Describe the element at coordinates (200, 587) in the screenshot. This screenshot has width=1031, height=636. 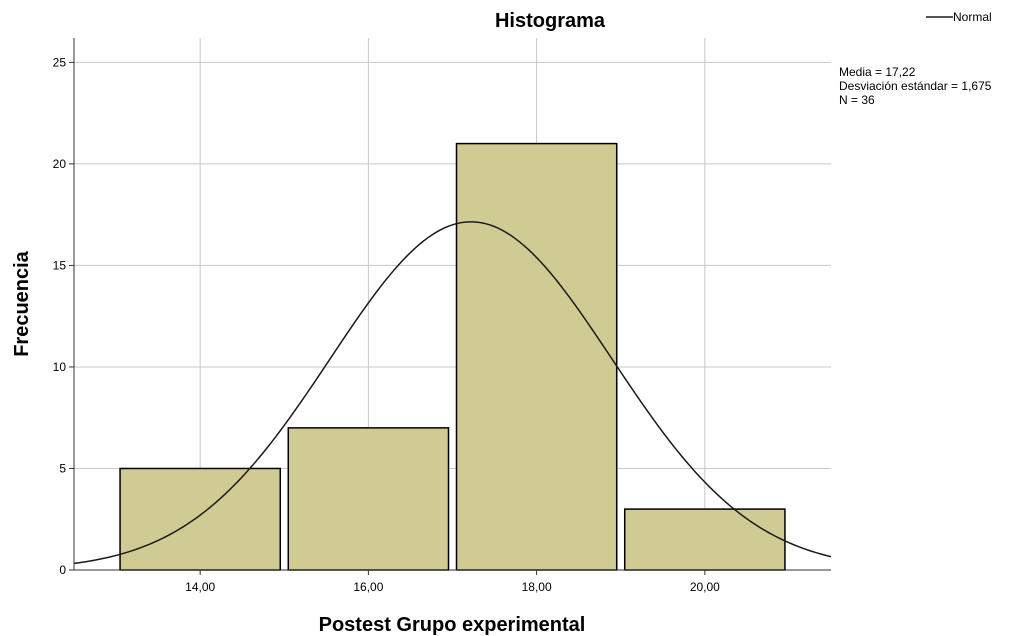
I see `x-tick-label-14,00: 14,00` at that location.